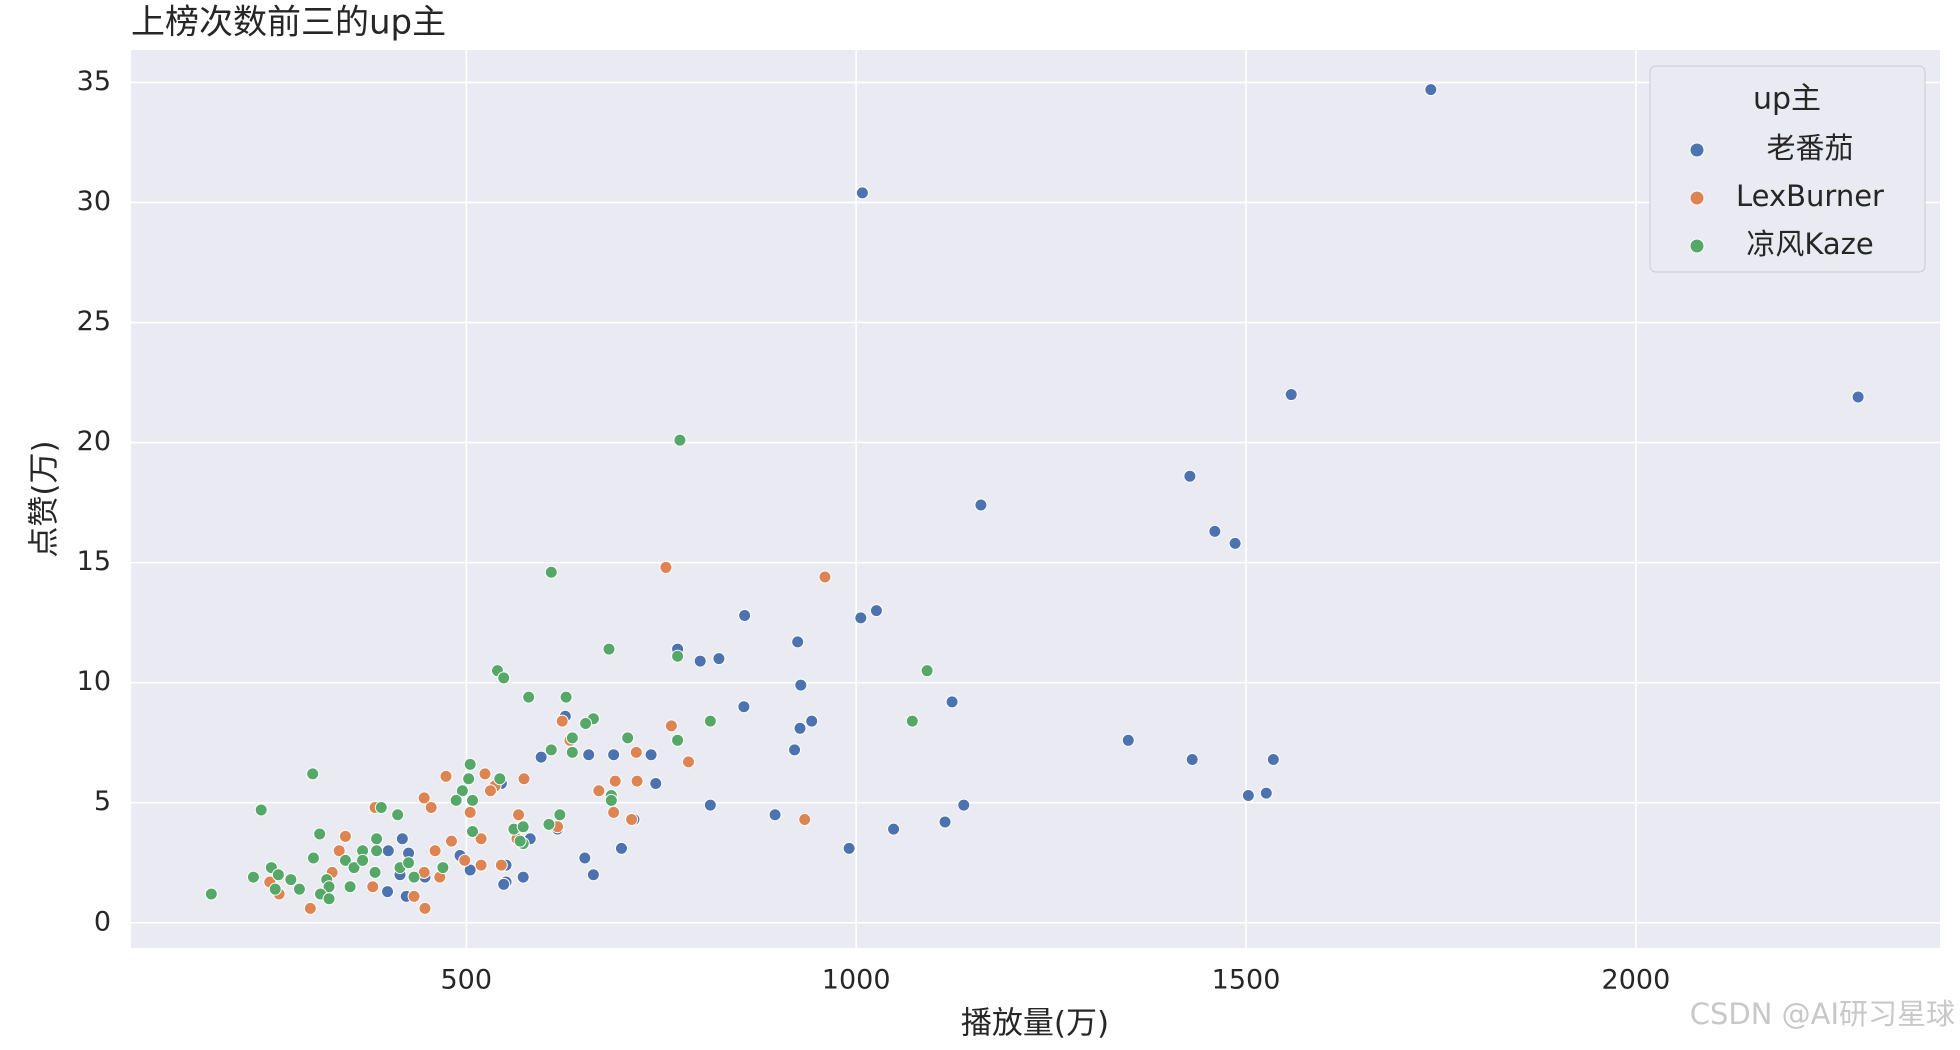  What do you see at coordinates (1787, 169) in the screenshot?
I see `legend: up主 老番茄 LexBurner 凉风Kaze` at bounding box center [1787, 169].